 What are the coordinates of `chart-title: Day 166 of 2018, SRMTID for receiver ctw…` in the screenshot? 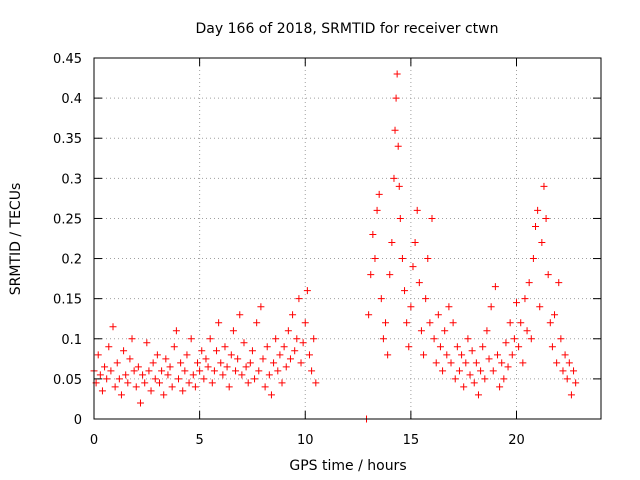 It's located at (347, 29).